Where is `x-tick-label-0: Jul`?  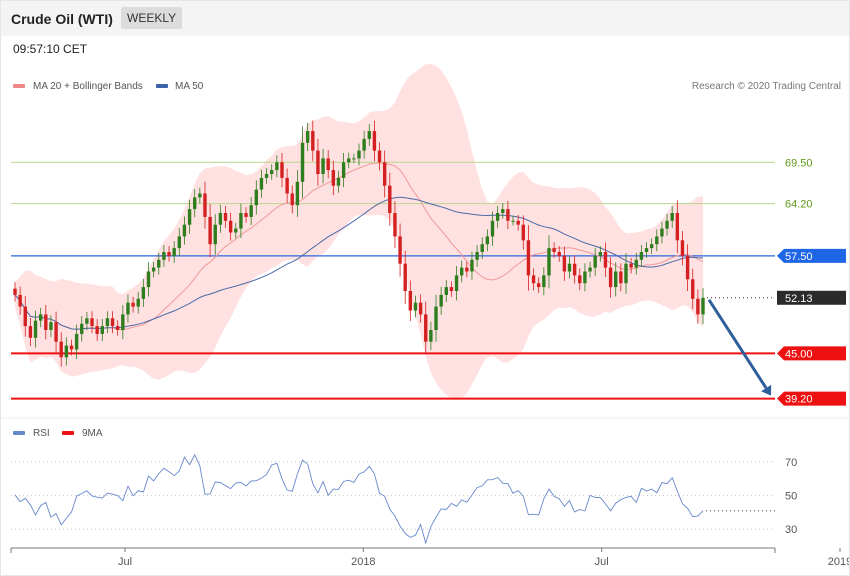 x-tick-label-0: Jul is located at coordinates (125, 562).